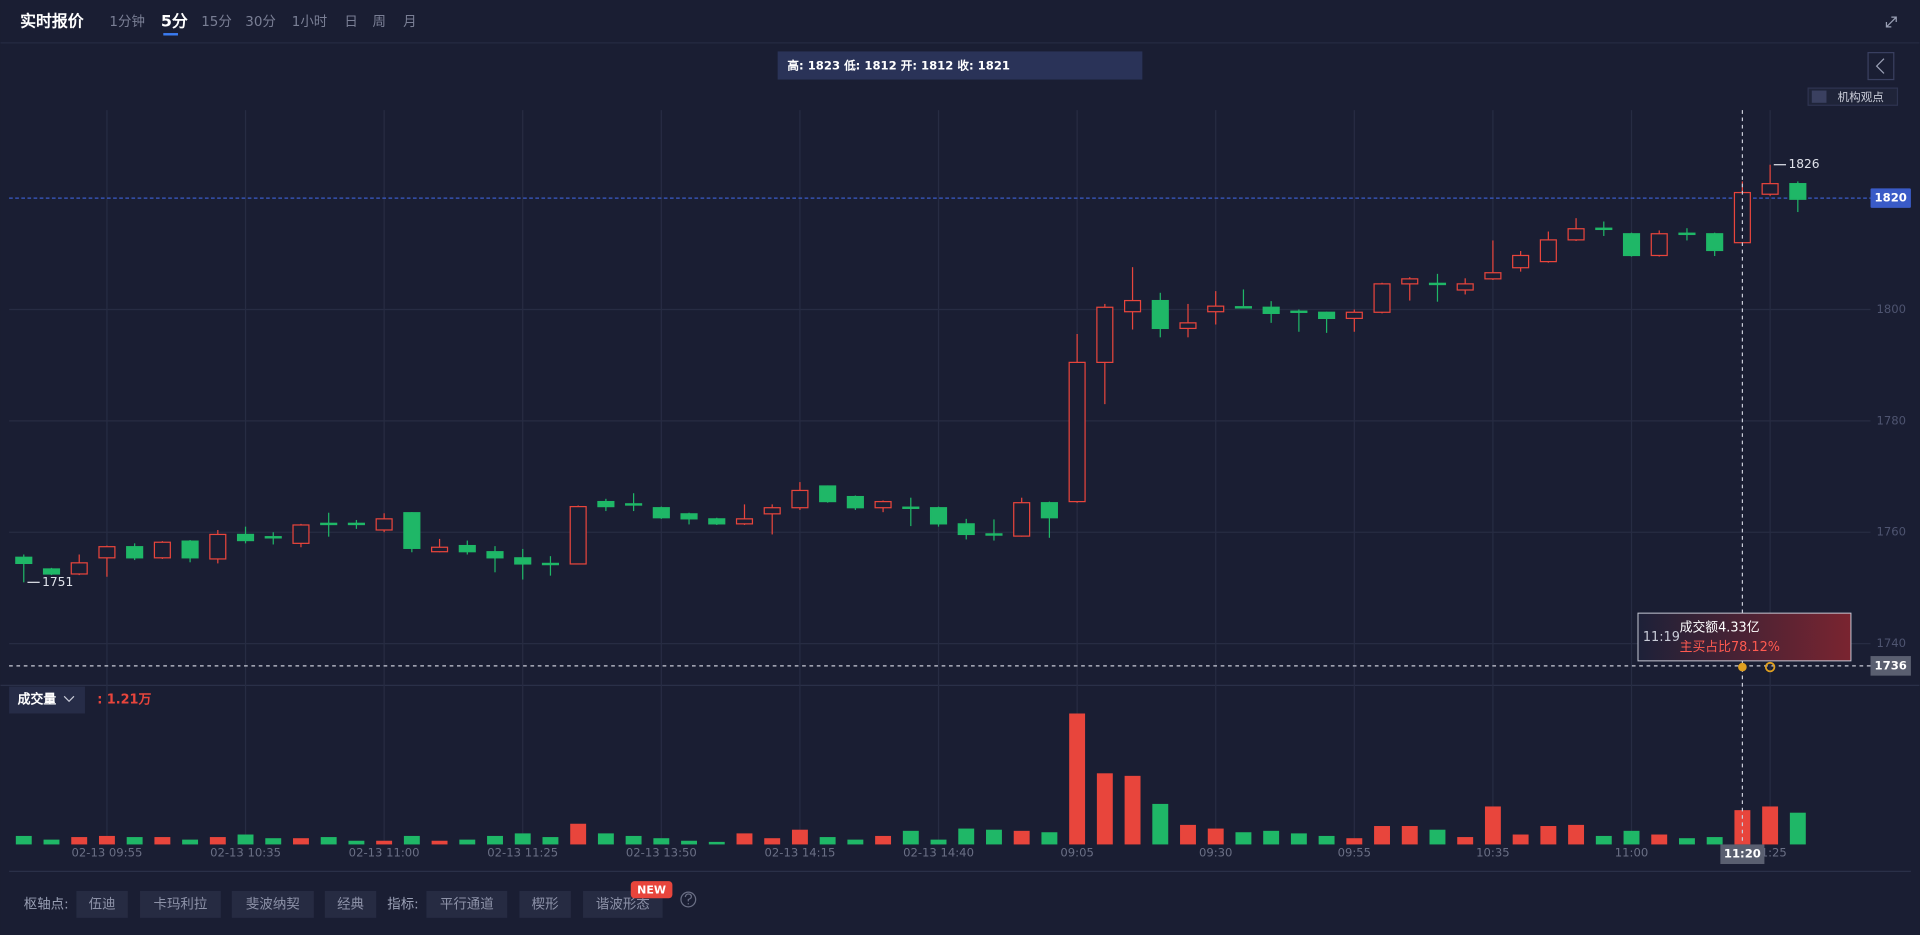  Describe the element at coordinates (379, 22) in the screenshot. I see `timeframe-tab: 周` at that location.